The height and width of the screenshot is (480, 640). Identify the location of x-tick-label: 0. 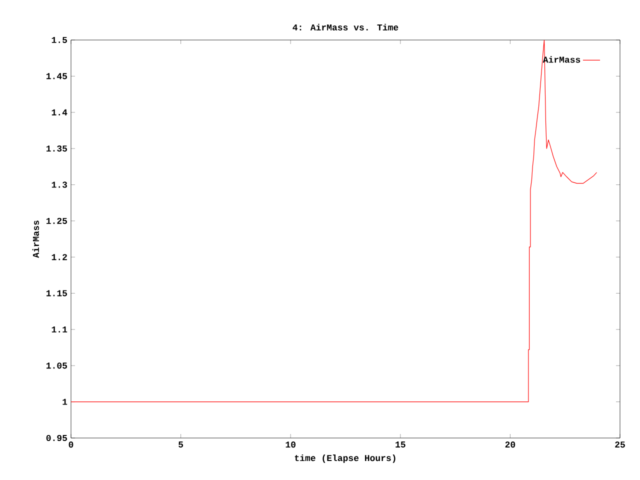
(71, 445).